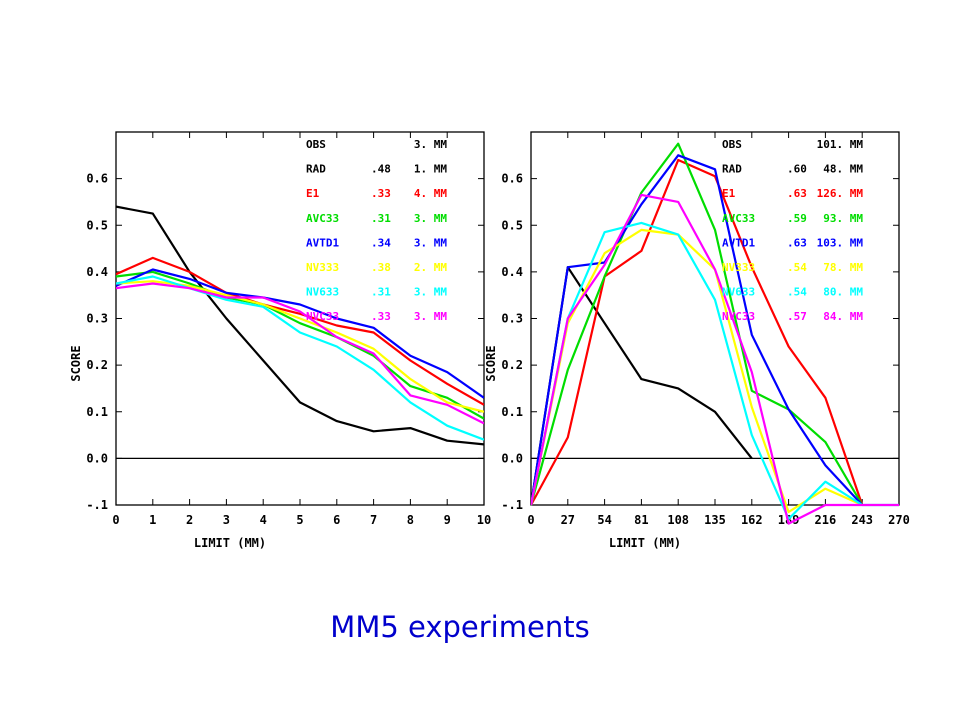 Image resolution: width=960 pixels, height=720 pixels. I want to click on legend-amount: 80. MM, so click(843, 292).